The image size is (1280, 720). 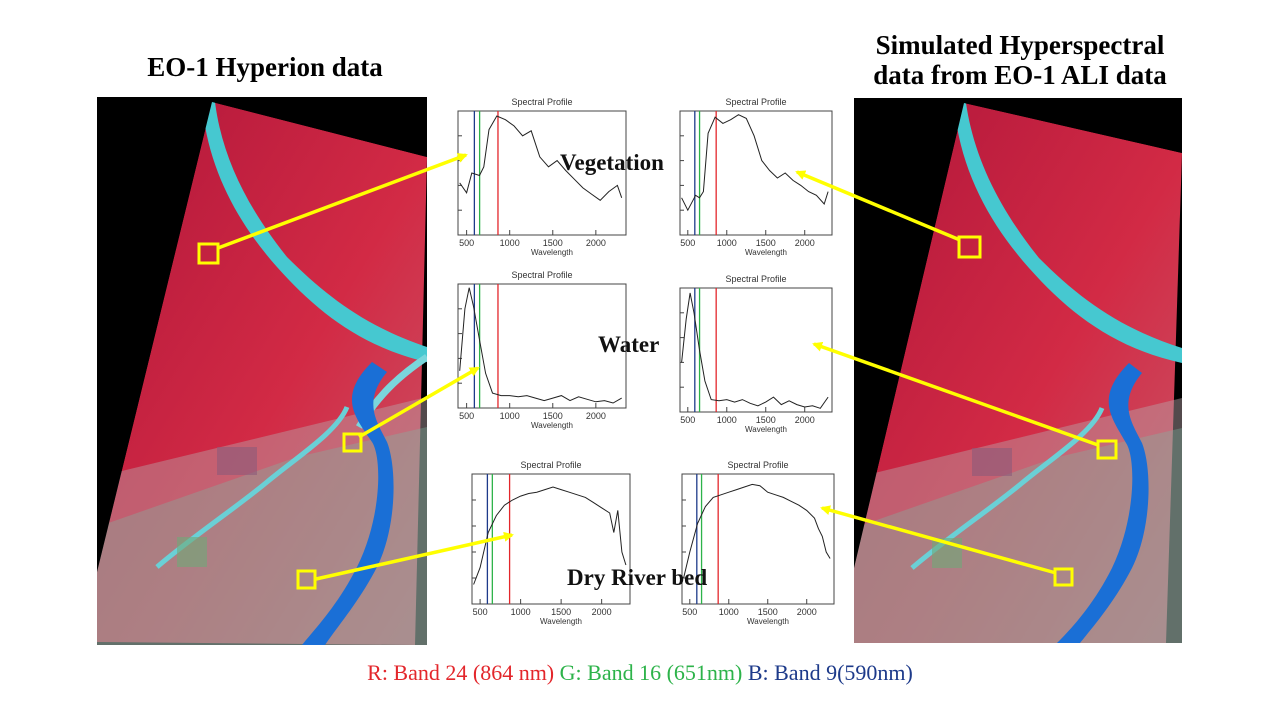 What do you see at coordinates (629, 344) in the screenshot?
I see `label-water: Water` at bounding box center [629, 344].